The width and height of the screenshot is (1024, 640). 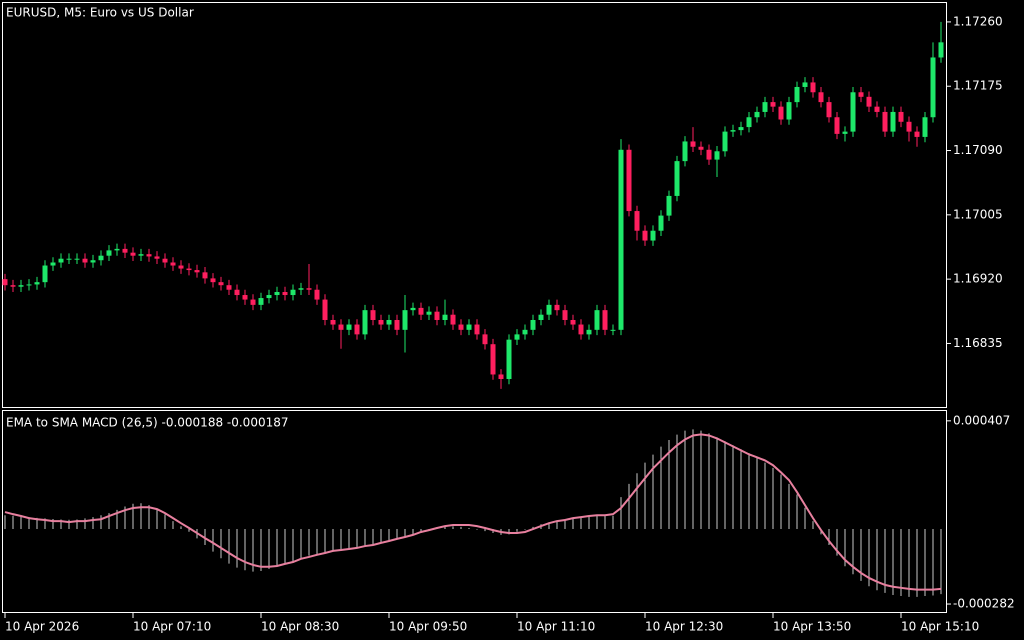 I want to click on x-tick-label: 10 Apr 12:30, so click(x=684, y=627).